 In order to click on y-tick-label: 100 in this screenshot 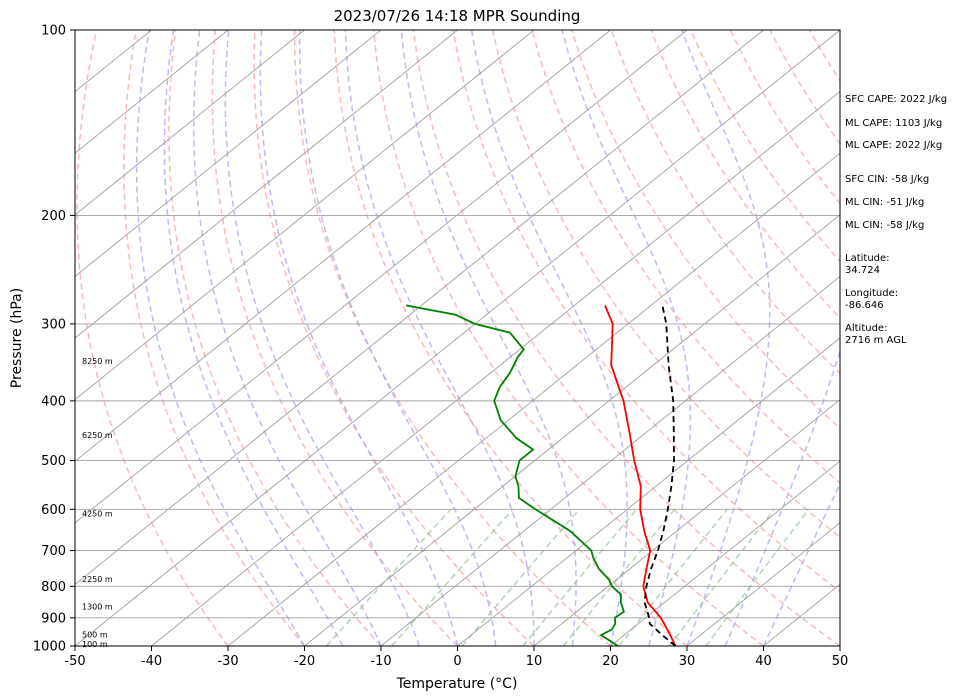, I will do `click(53, 31)`.